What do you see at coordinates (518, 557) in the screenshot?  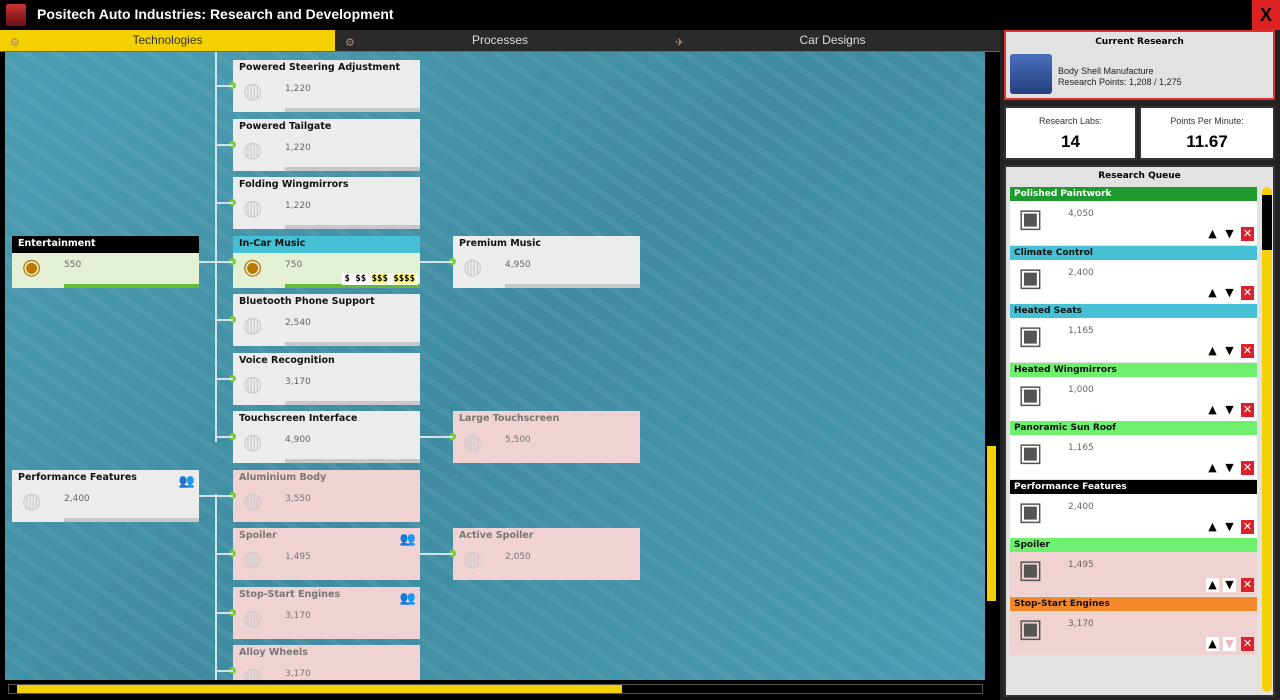 I see `tech-node-points: 2,050` at bounding box center [518, 557].